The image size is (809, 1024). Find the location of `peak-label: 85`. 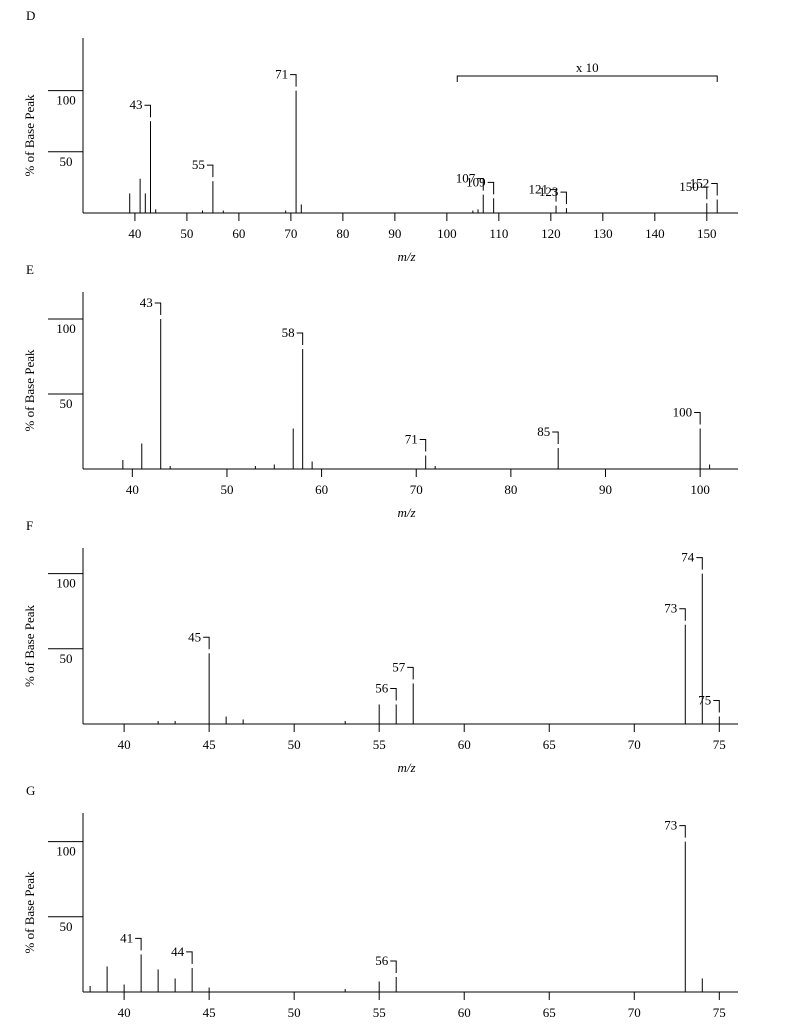

peak-label: 85 is located at coordinates (543, 431).